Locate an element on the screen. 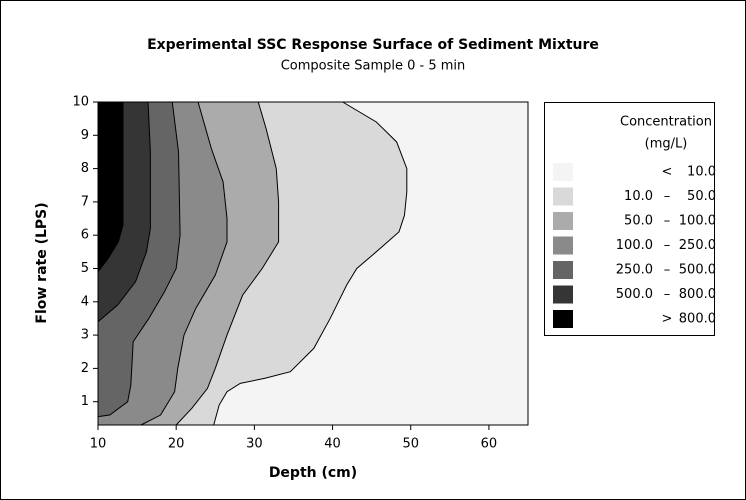 The height and width of the screenshot is (500, 746). contour-region is located at coordinates (111, 263).